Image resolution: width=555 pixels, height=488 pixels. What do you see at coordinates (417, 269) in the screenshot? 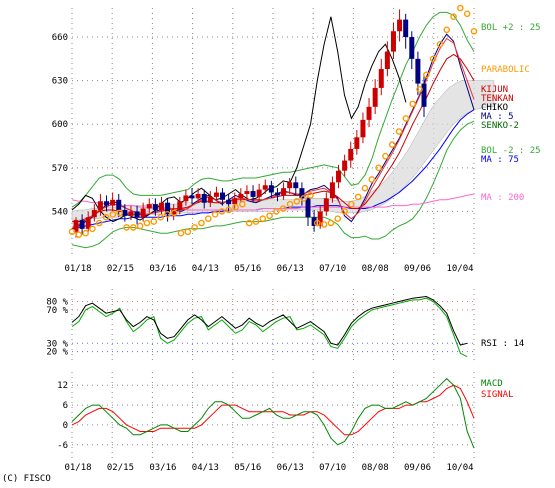
I see `x-tick-label: 09/06` at bounding box center [417, 269].